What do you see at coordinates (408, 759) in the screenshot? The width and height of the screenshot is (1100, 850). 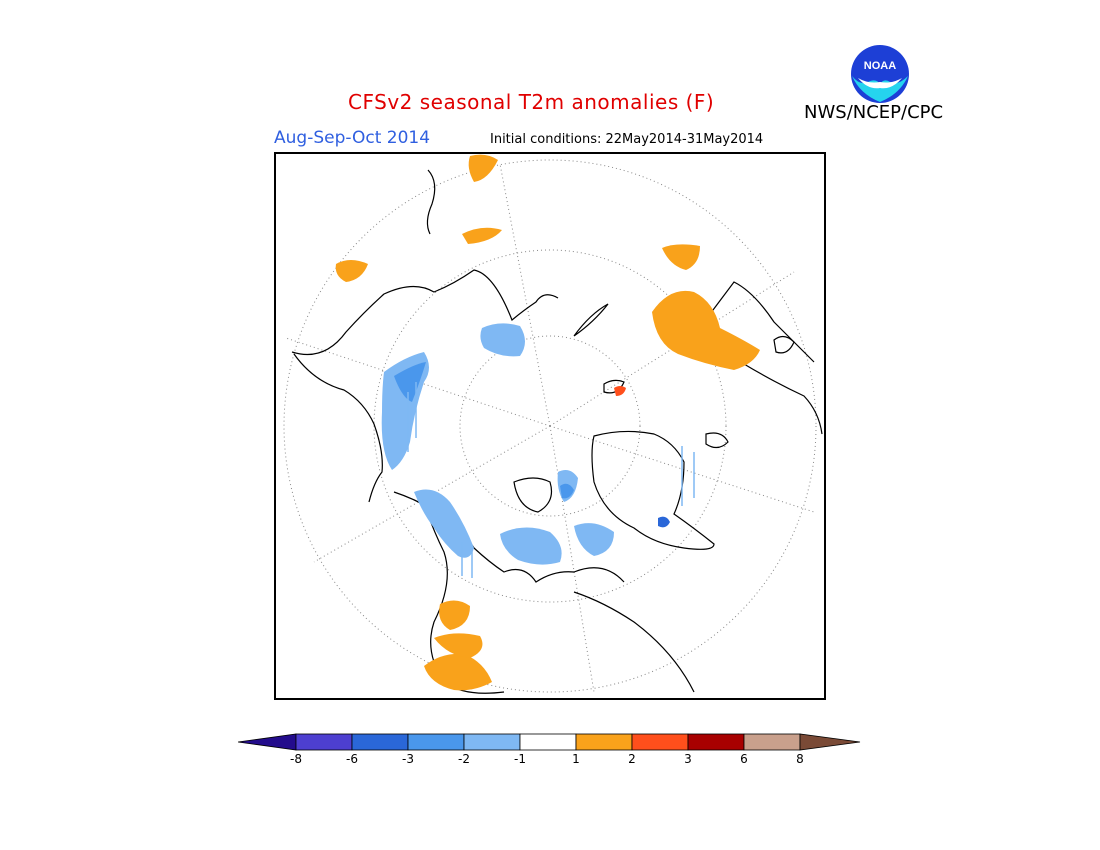 I see `colorbar-tick-label: -3` at bounding box center [408, 759].